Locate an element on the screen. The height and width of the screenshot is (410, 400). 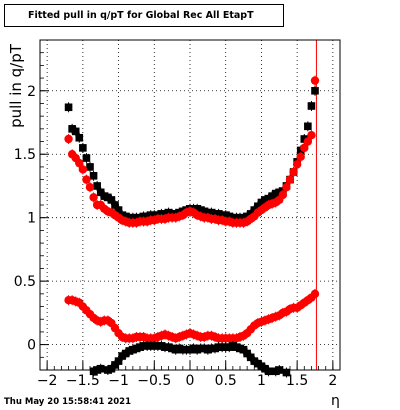
x-tick-label: 1.5 is located at coordinates (297, 381).